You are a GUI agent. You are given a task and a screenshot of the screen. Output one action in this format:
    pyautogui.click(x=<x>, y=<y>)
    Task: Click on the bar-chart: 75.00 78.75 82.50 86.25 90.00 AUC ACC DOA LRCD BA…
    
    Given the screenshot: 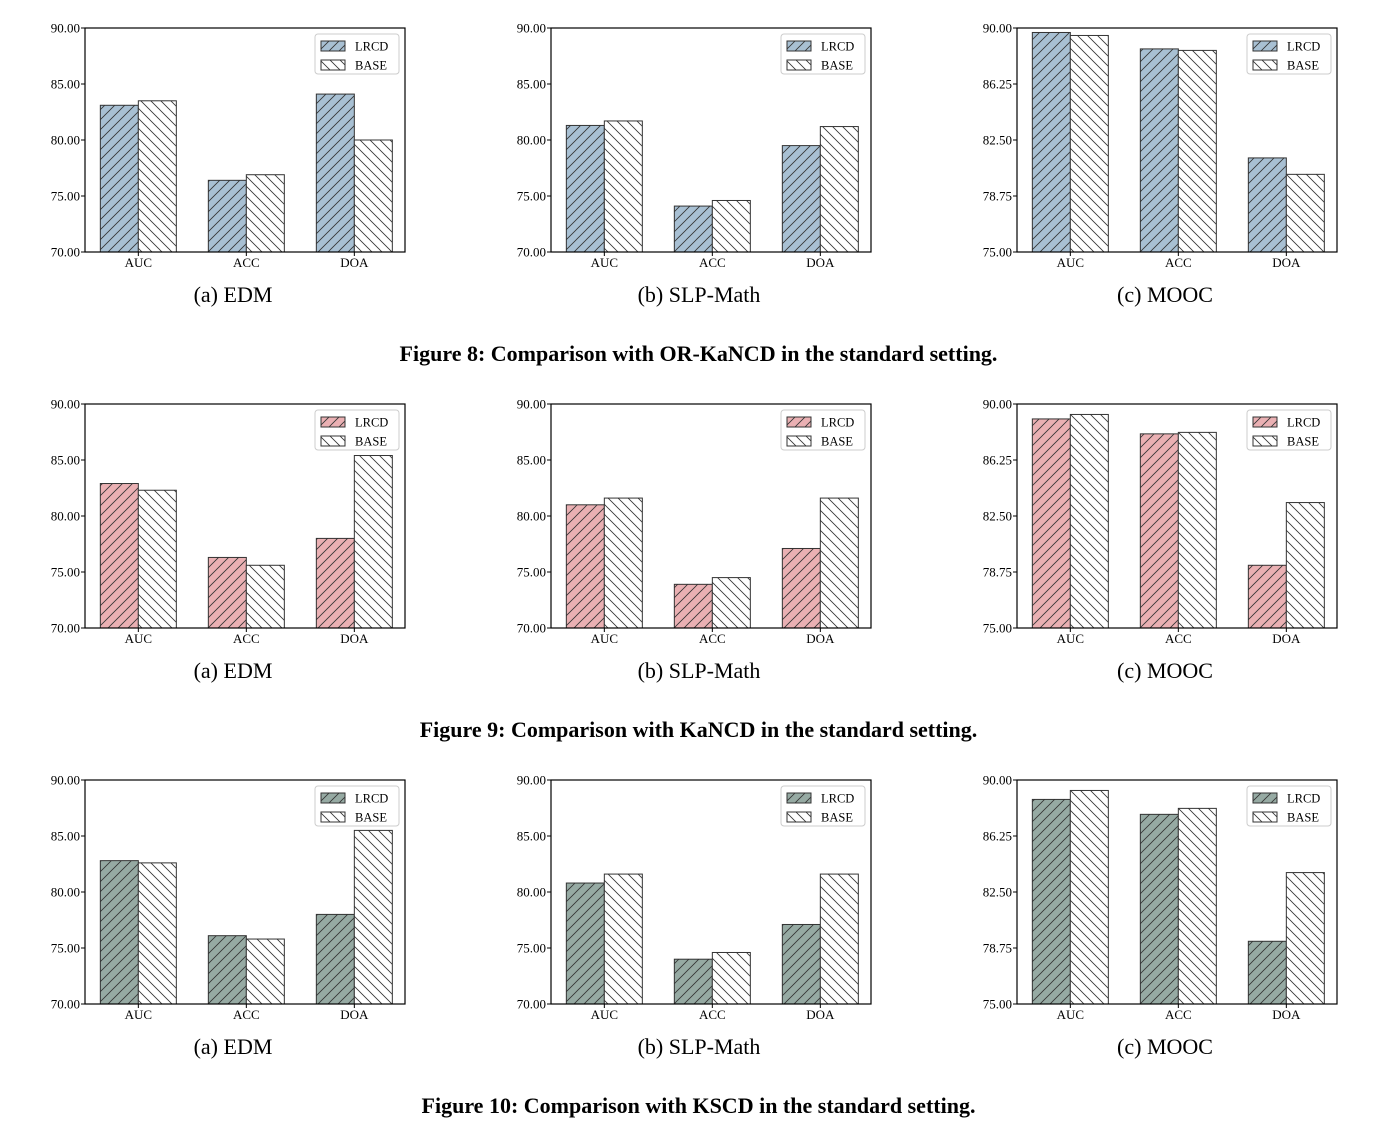 What is the action you would take?
    pyautogui.click(x=1160, y=145)
    